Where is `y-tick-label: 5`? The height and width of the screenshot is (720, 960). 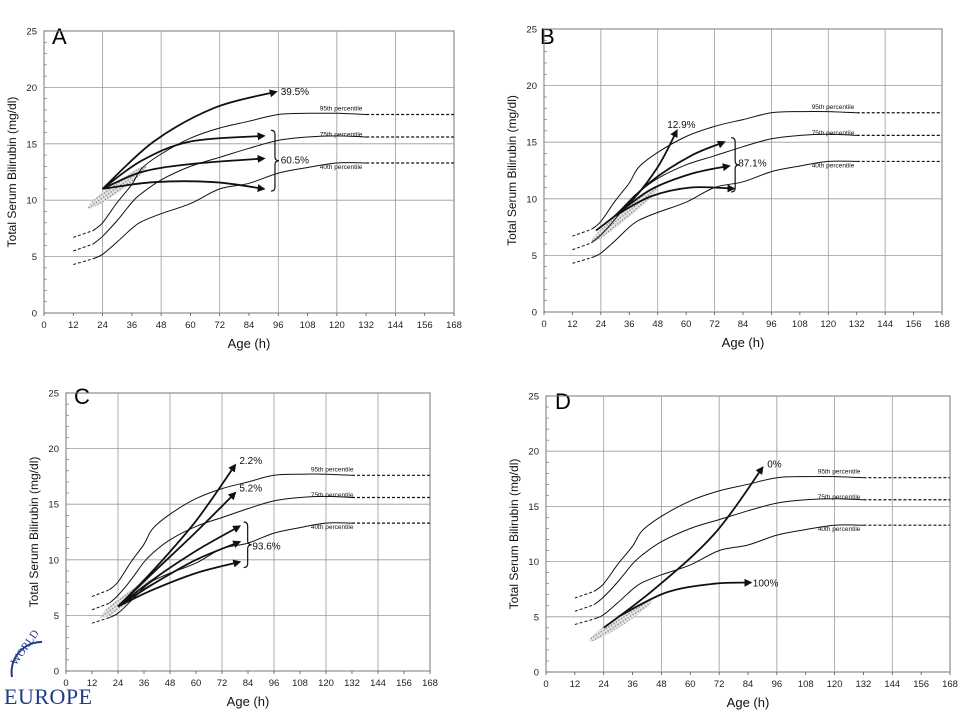
y-tick-label: 5 is located at coordinates (534, 256).